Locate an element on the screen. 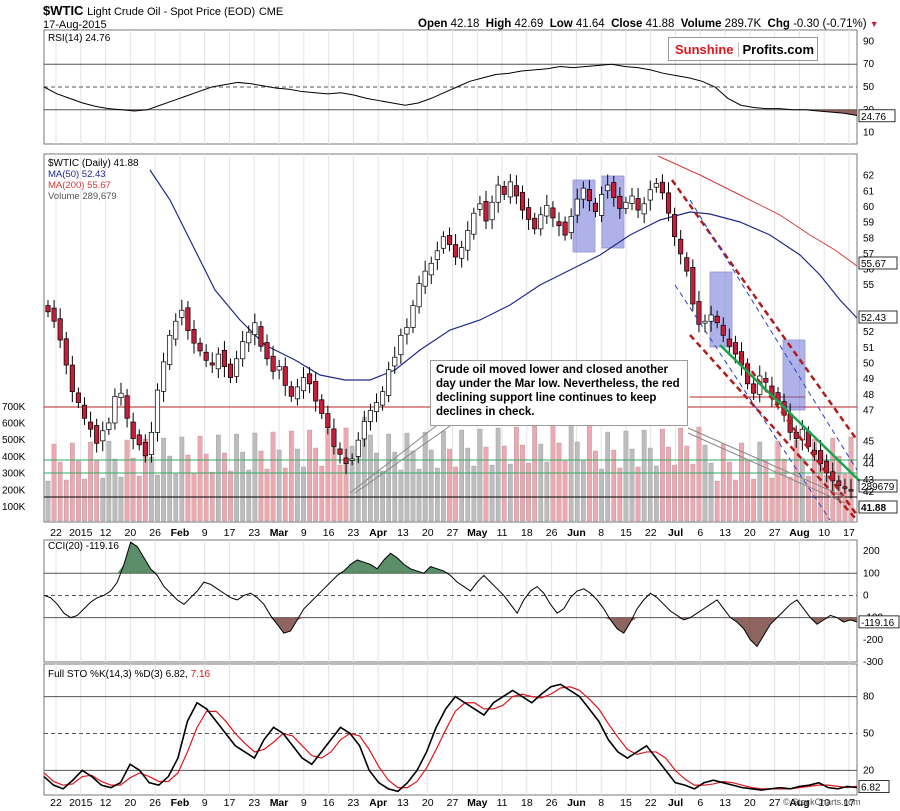  close-label: Close is located at coordinates (627, 24).